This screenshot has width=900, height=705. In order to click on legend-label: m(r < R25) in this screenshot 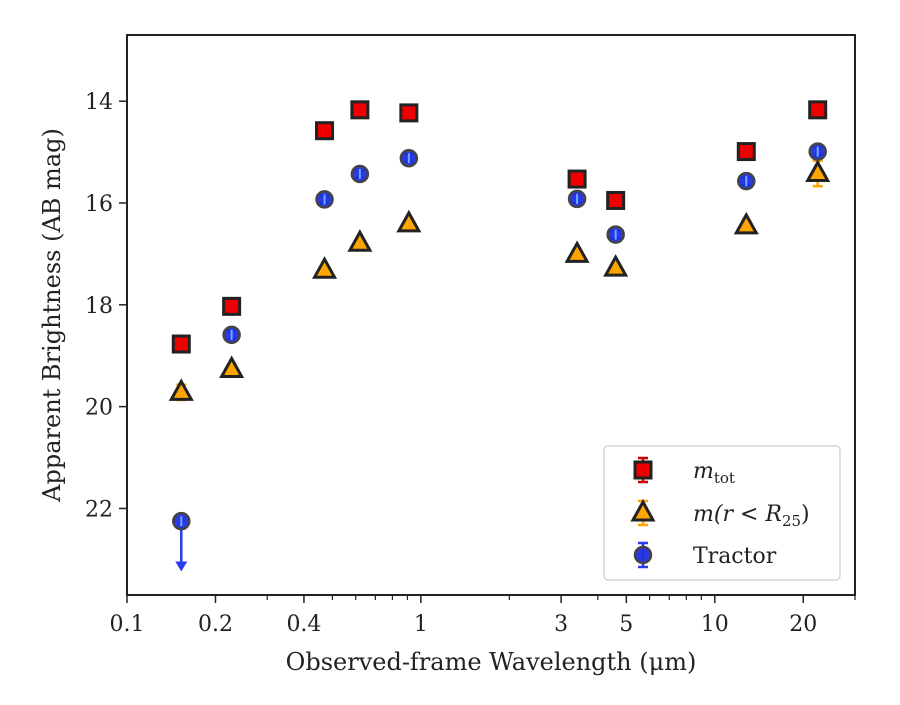, I will do `click(751, 516)`.